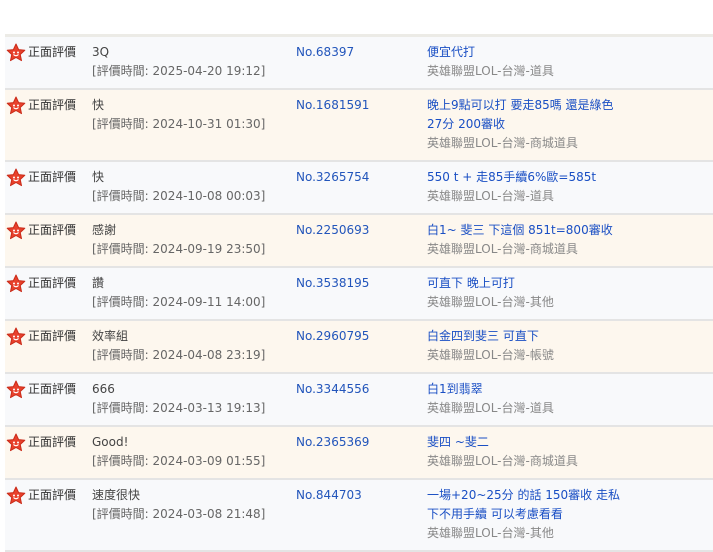 The width and height of the screenshot is (713, 552). I want to click on order-number: No.2365369, so click(361, 452).